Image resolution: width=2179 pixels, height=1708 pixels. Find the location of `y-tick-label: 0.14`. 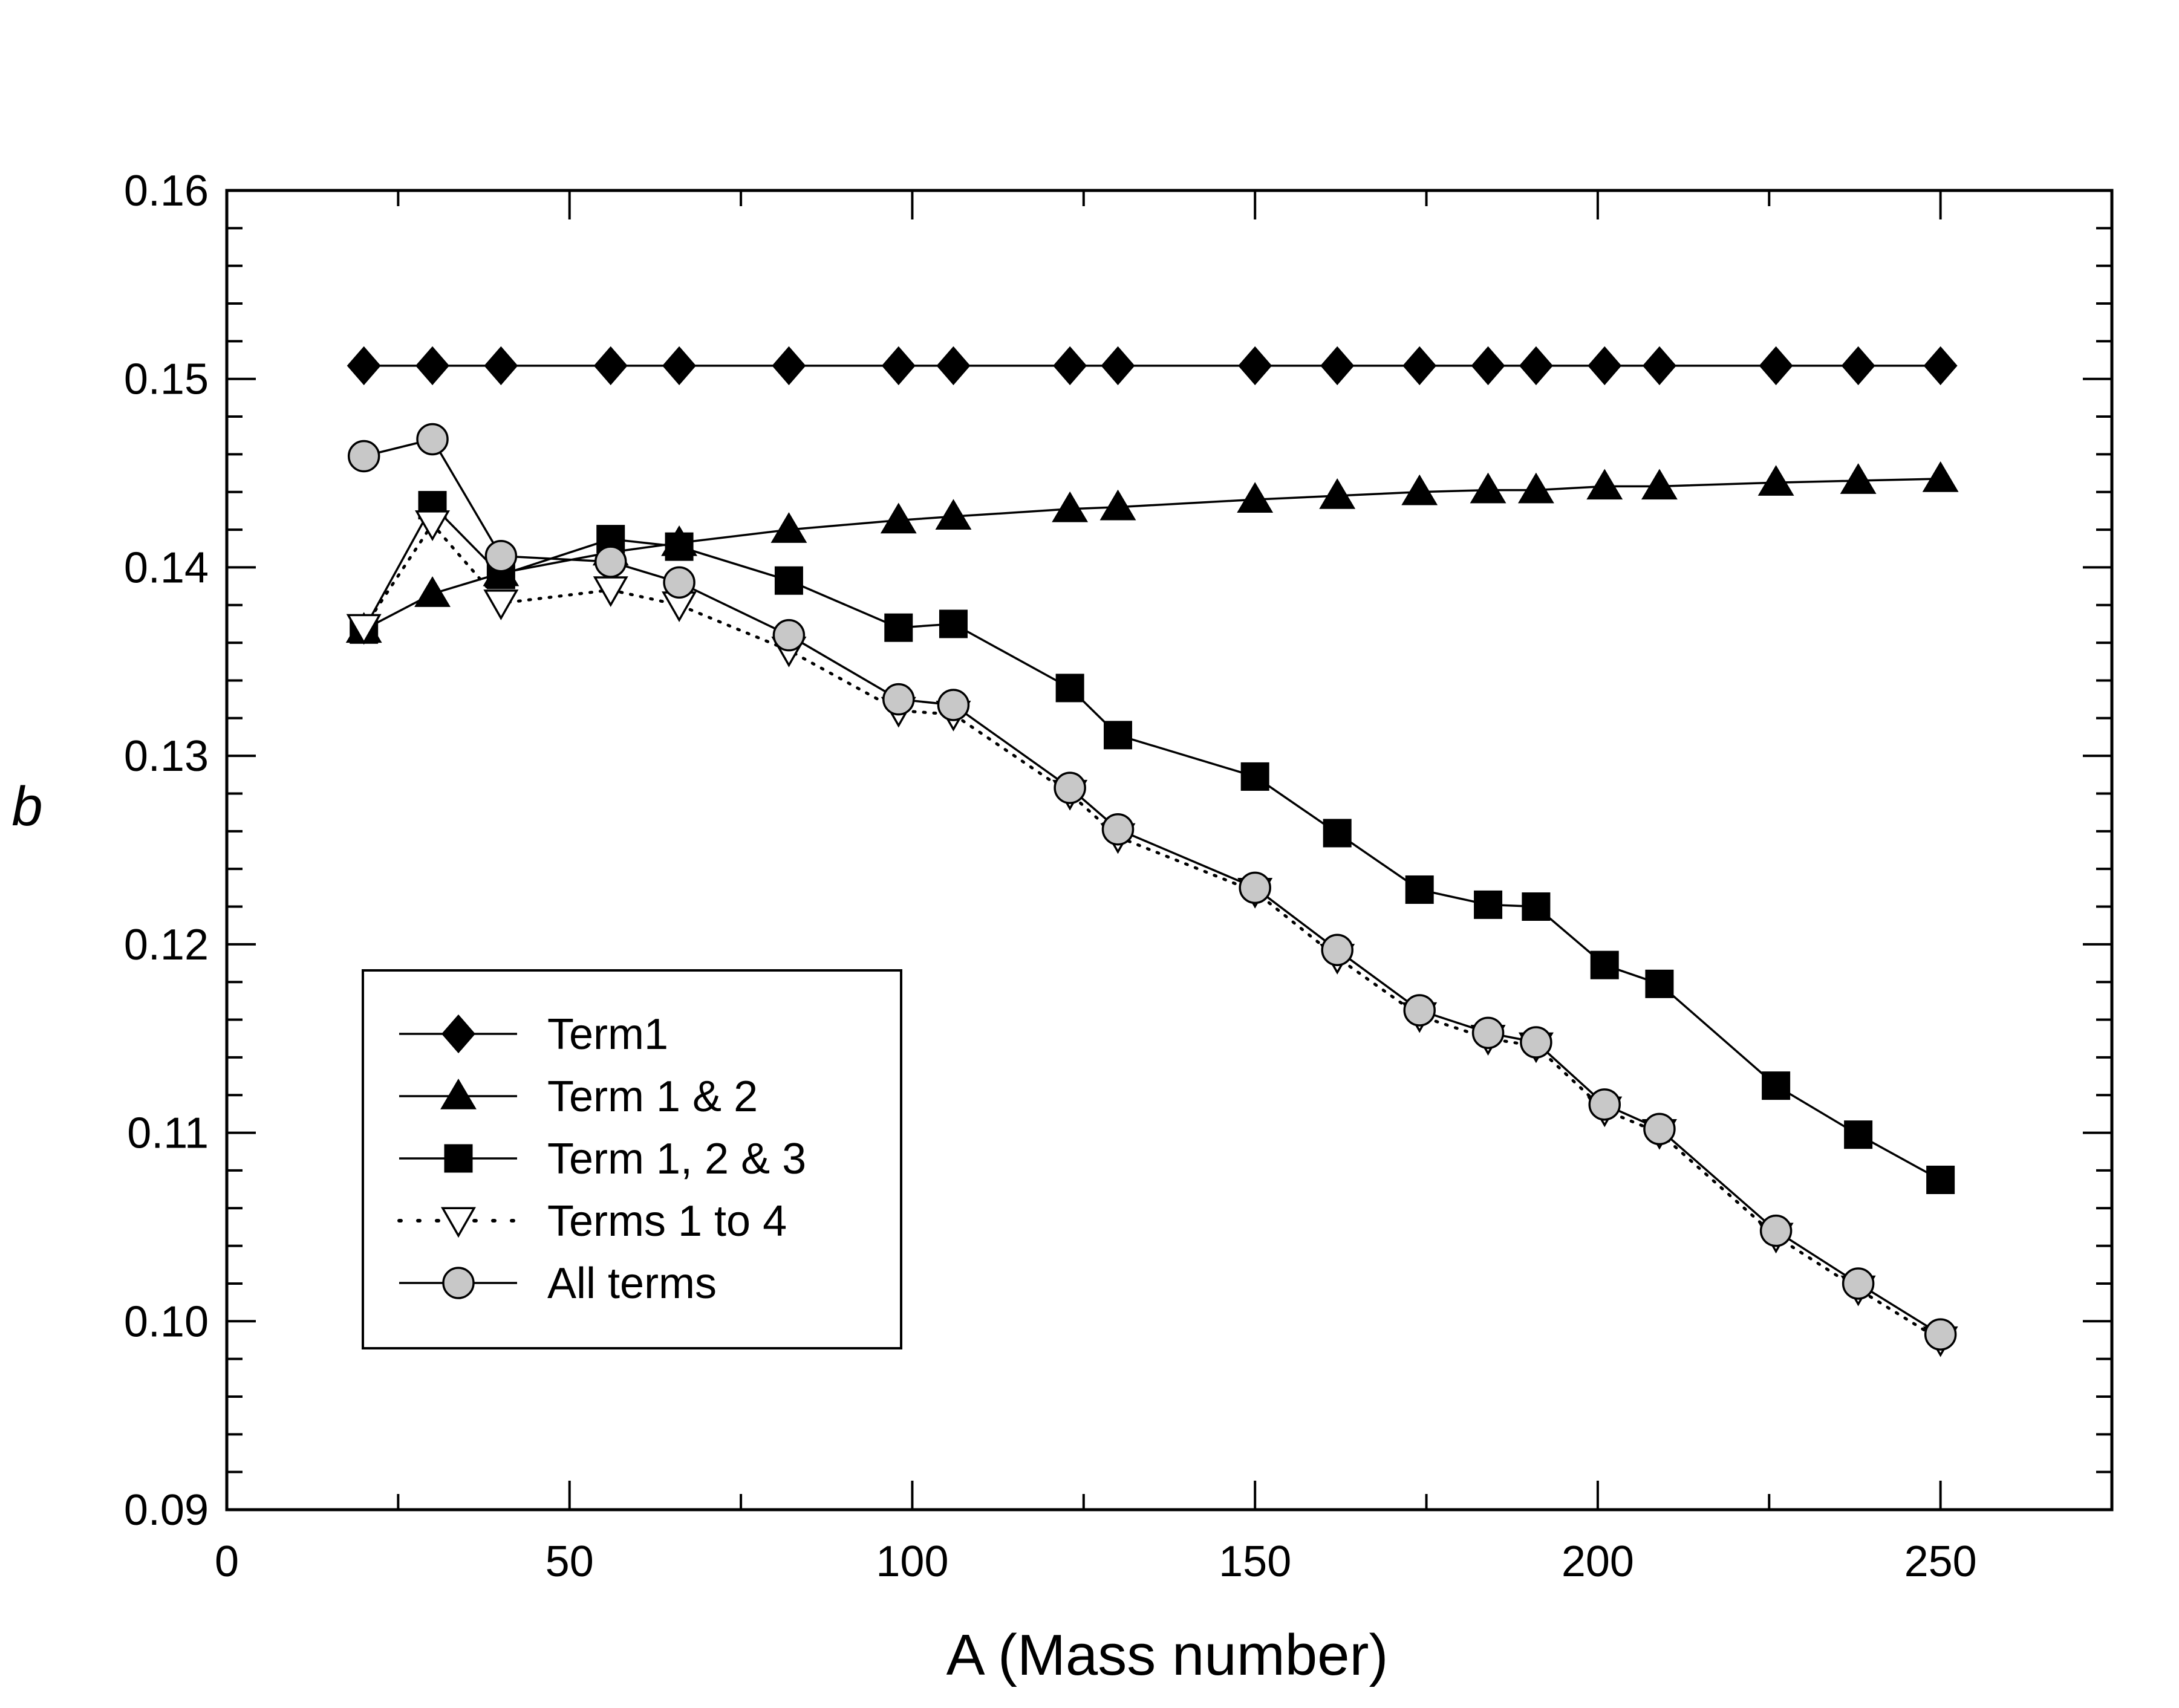

y-tick-label: 0.14 is located at coordinates (167, 568).